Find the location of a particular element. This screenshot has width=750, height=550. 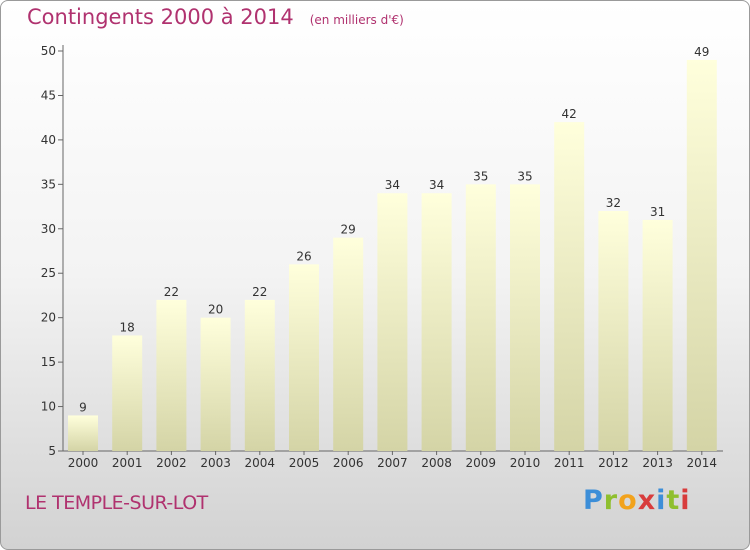

value-label: 49 is located at coordinates (701, 52).